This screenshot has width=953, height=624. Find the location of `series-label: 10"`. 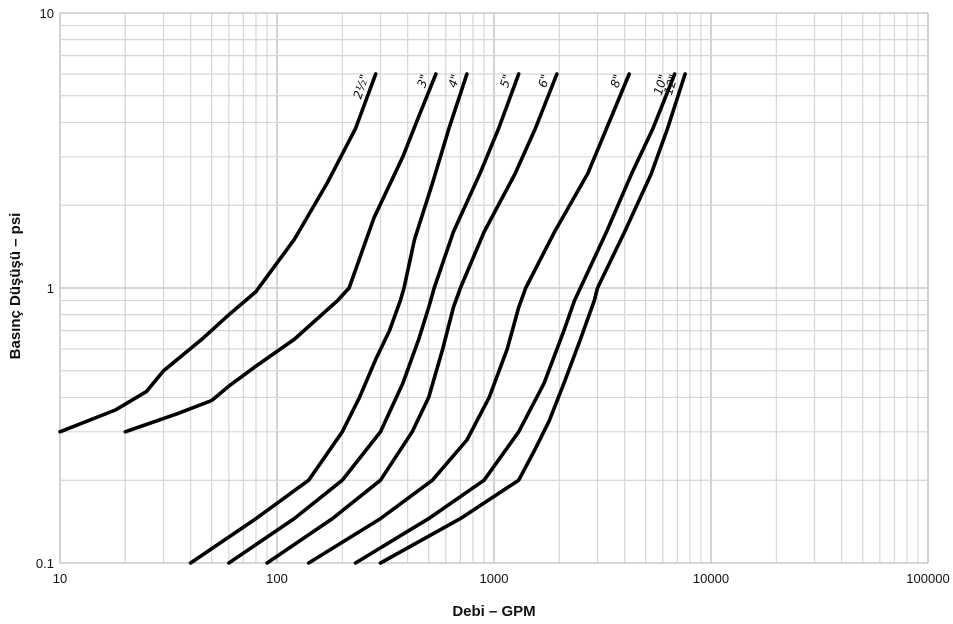

series-label: 10" is located at coordinates (661, 85).